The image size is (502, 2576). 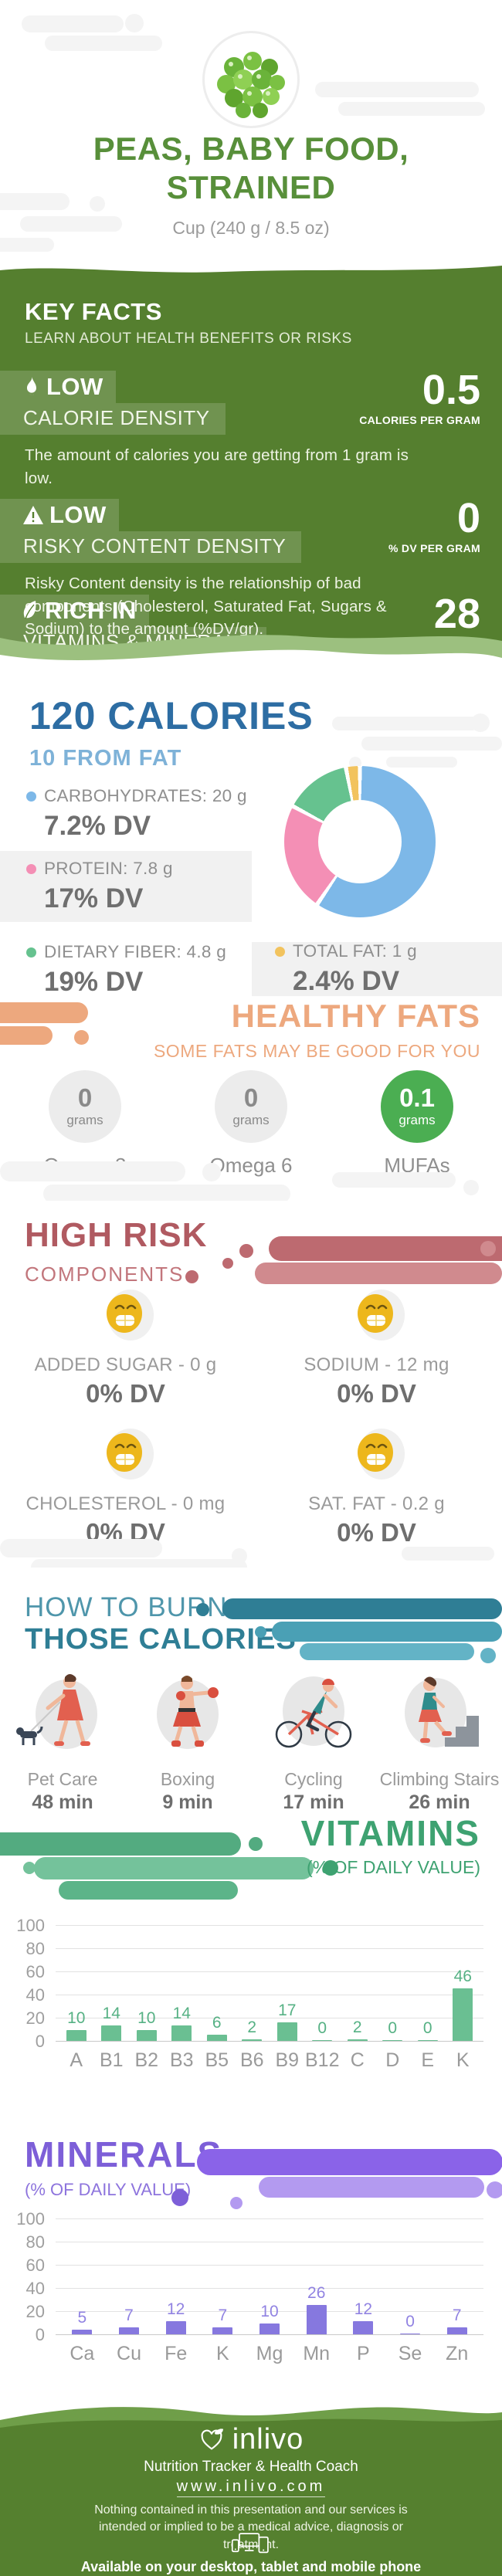 I want to click on protein-dot, so click(x=31, y=868).